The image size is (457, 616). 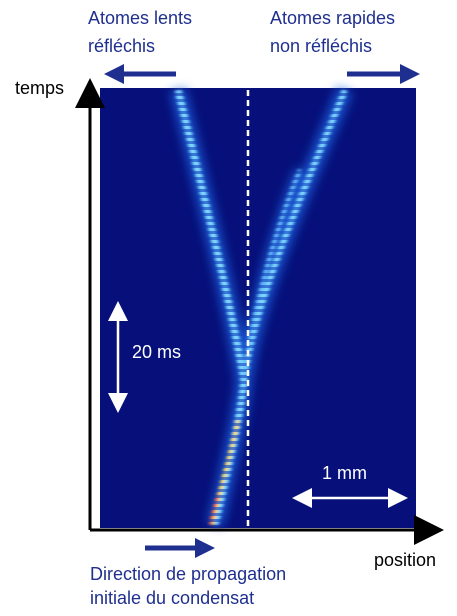 What do you see at coordinates (39, 88) in the screenshot?
I see `time-axis-label: temps` at bounding box center [39, 88].